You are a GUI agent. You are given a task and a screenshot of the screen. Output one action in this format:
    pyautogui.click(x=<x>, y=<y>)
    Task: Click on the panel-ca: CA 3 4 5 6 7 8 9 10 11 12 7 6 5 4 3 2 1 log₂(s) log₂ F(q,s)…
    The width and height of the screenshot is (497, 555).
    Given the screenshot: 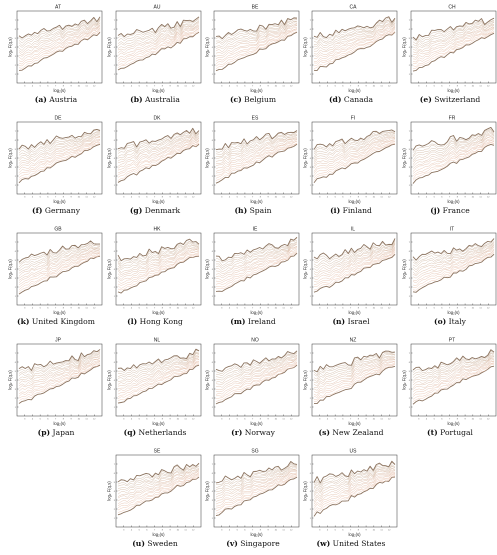 What is the action you would take?
    pyautogui.click(x=351, y=57)
    